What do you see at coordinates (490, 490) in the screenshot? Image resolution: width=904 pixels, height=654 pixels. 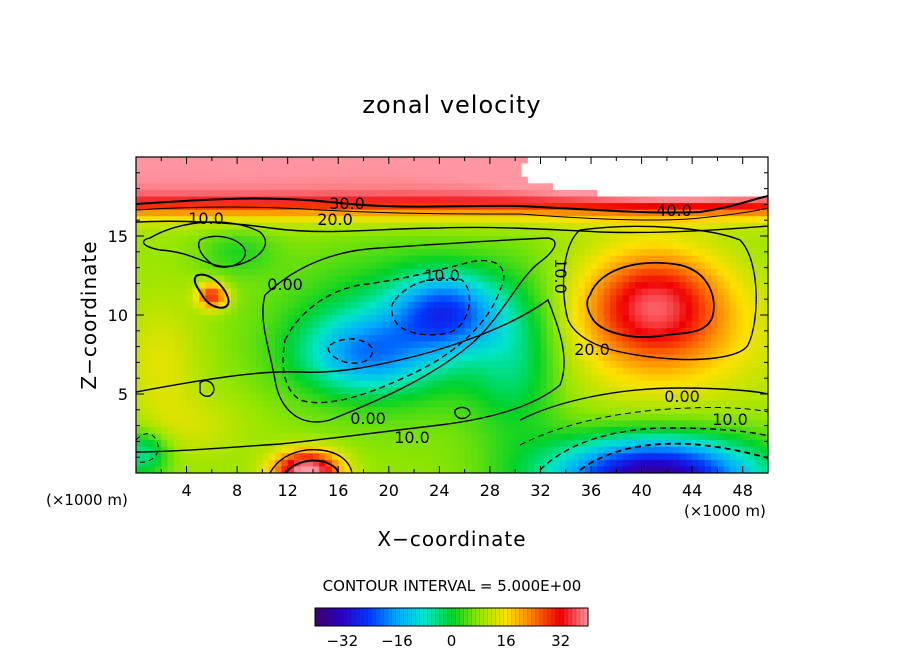 I see `x-tick-label: 28` at bounding box center [490, 490].